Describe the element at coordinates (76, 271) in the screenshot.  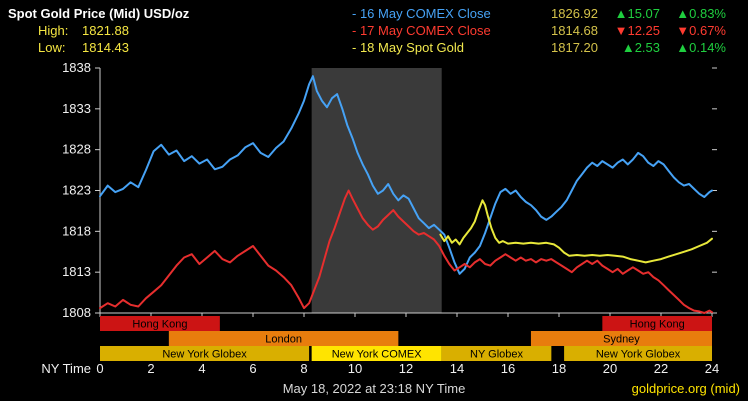
I see `y-tick-label: 1813` at that location.